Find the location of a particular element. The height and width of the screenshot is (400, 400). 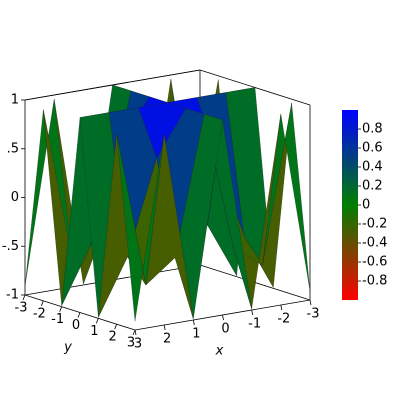

y-tick-label: 1 is located at coordinates (94, 331).